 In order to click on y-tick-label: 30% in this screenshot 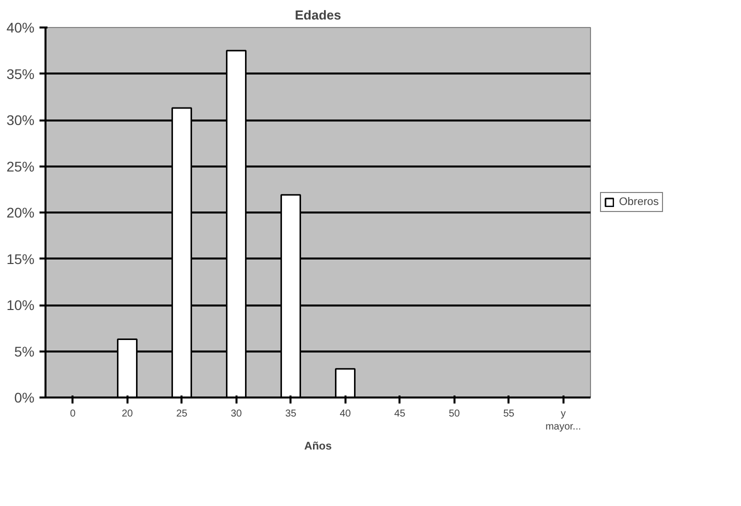, I will do `click(20, 120)`.